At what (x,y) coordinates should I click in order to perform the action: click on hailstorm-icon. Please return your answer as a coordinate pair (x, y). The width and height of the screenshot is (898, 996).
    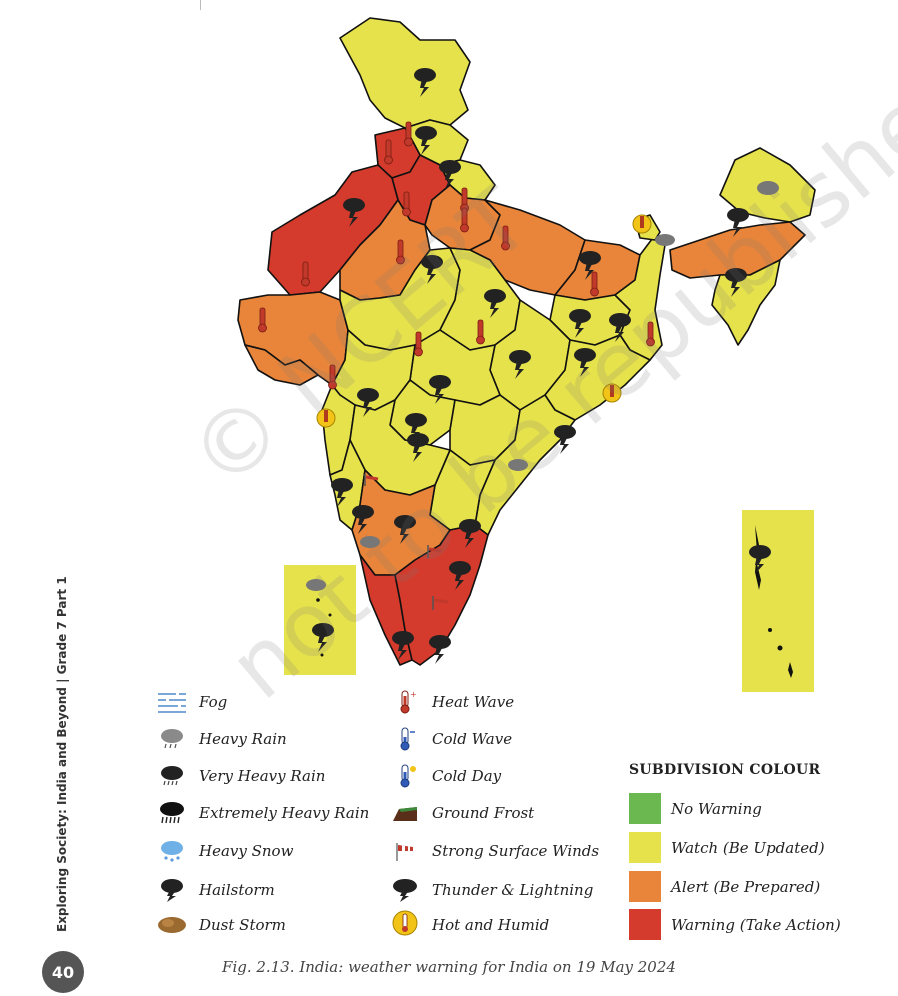
    Looking at the image, I should click on (172, 890).